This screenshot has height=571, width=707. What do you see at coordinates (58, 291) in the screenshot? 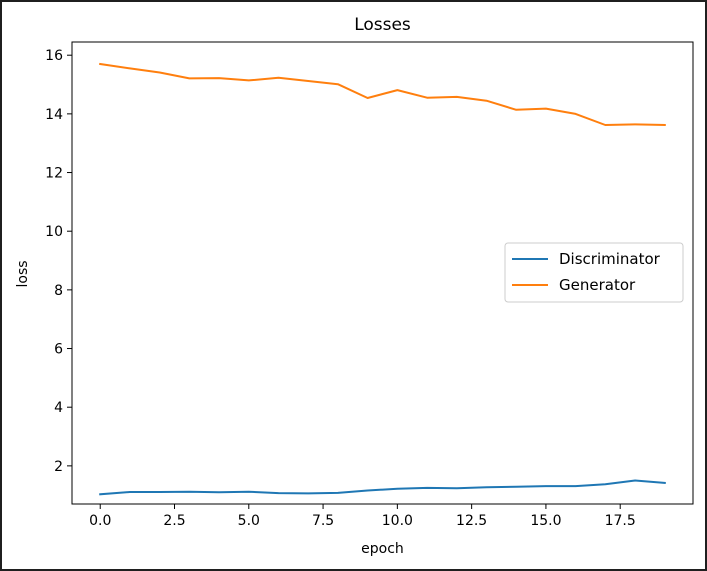
I see `y-tick-label: 8` at bounding box center [58, 291].